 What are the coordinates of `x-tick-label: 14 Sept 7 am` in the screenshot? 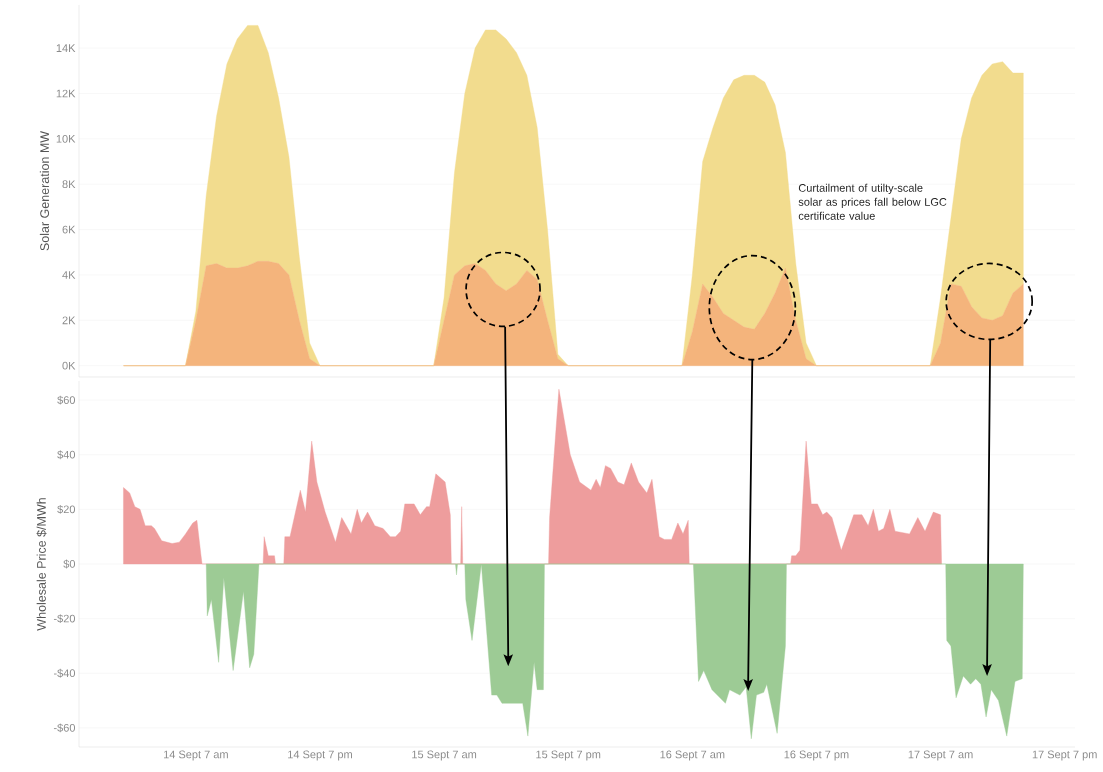 It's located at (195, 755).